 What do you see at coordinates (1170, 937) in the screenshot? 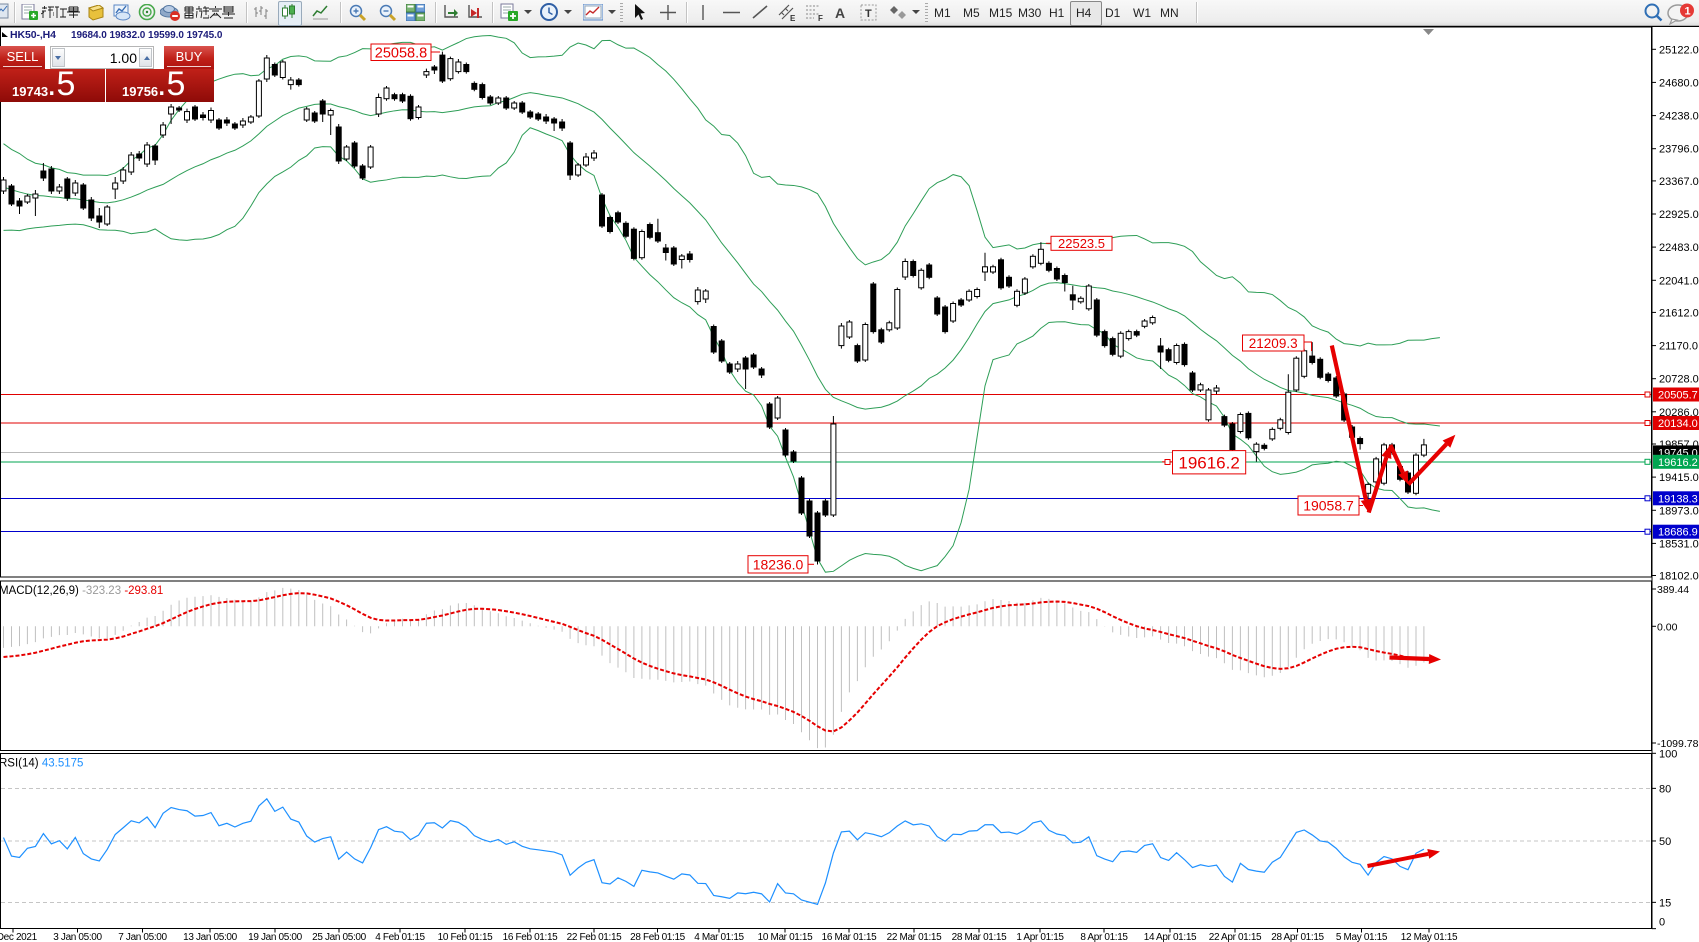
I see `svg-text: 14 Apr 01:15` at bounding box center [1170, 937].